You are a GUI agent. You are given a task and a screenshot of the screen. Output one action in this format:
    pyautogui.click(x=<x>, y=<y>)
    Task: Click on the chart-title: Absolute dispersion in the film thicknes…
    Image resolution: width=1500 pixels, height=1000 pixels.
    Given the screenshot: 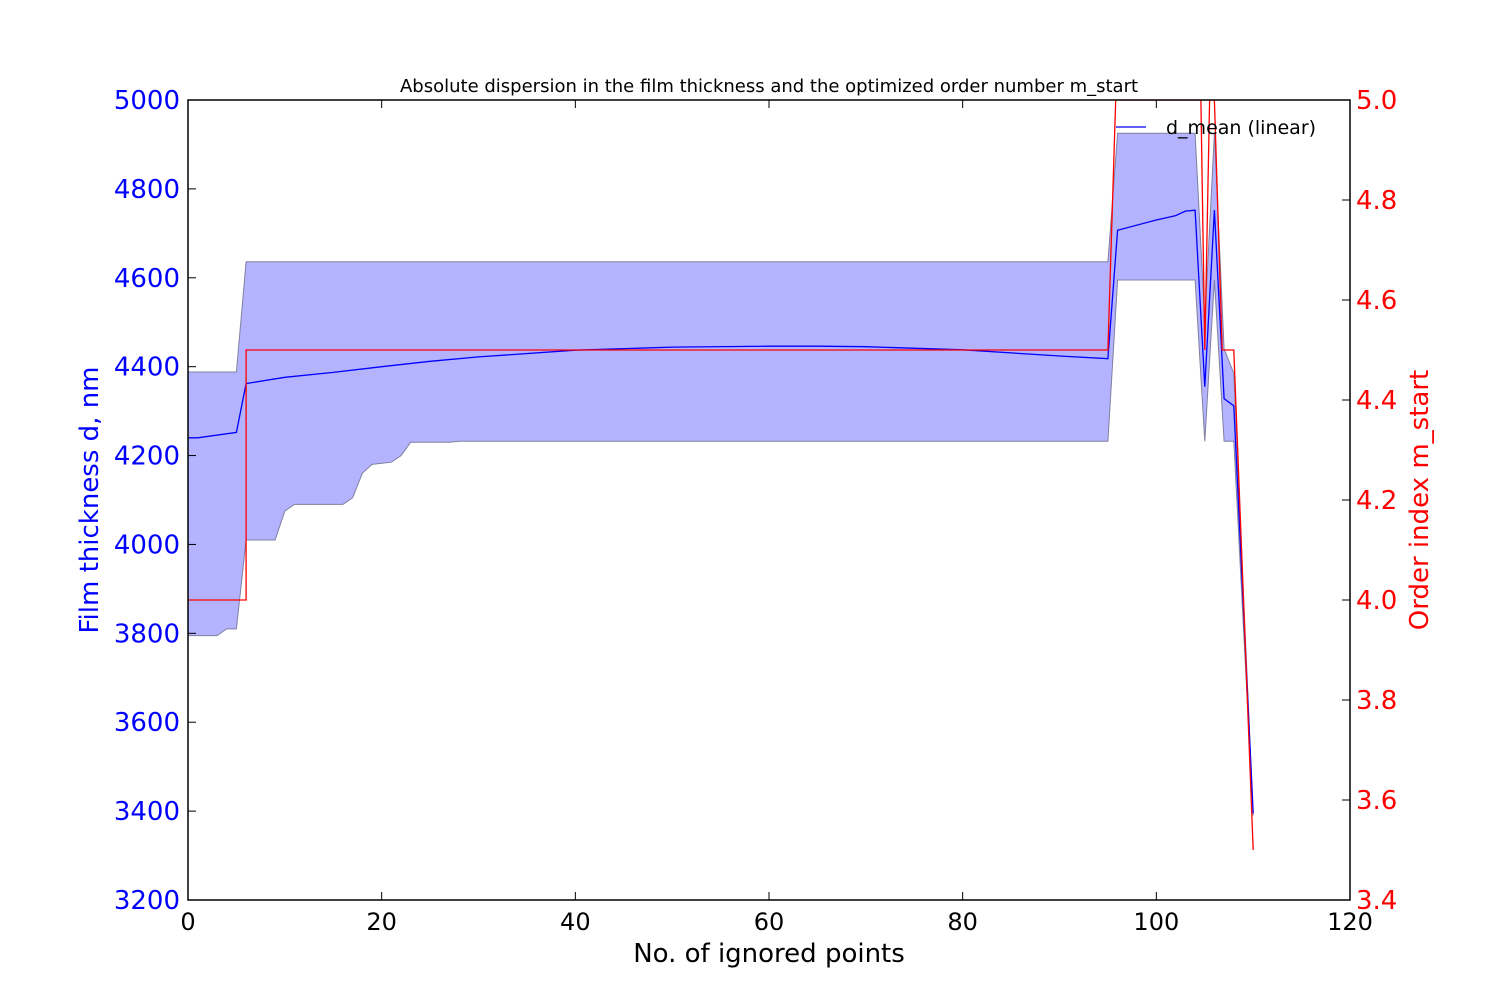 What is the action you would take?
    pyautogui.click(x=769, y=86)
    